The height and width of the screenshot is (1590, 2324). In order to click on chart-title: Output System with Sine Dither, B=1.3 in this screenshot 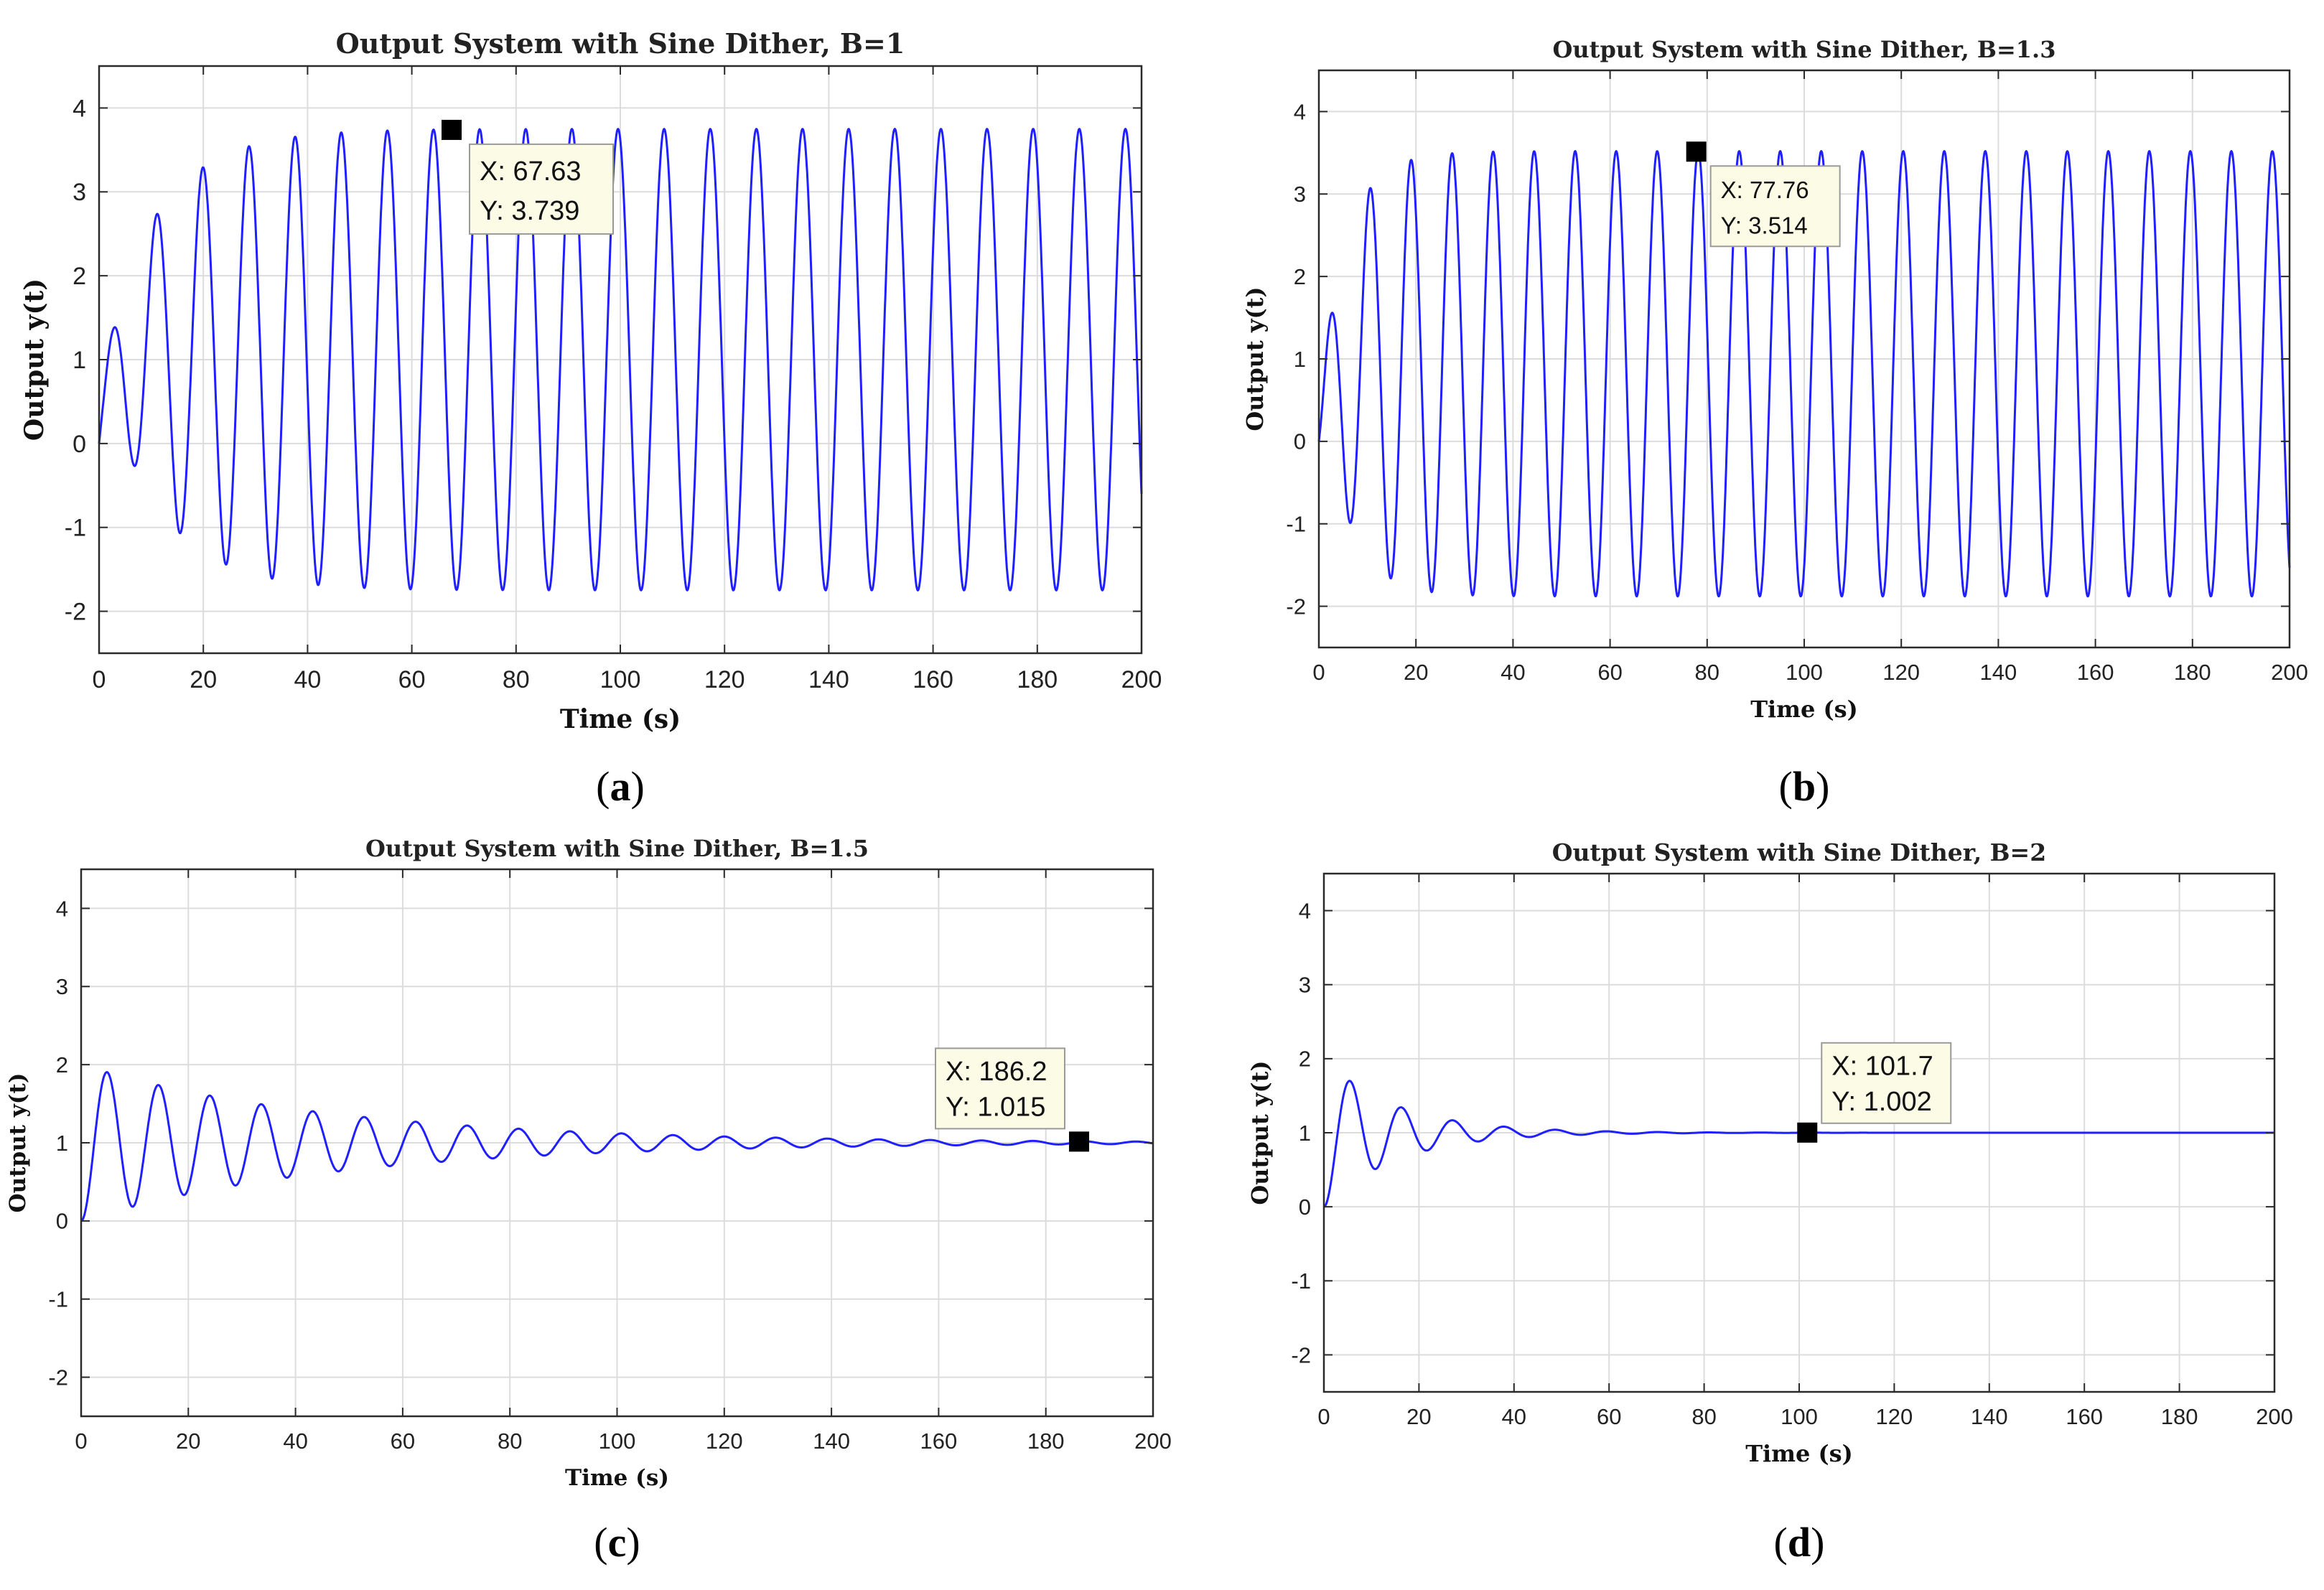, I will do `click(1804, 49)`.